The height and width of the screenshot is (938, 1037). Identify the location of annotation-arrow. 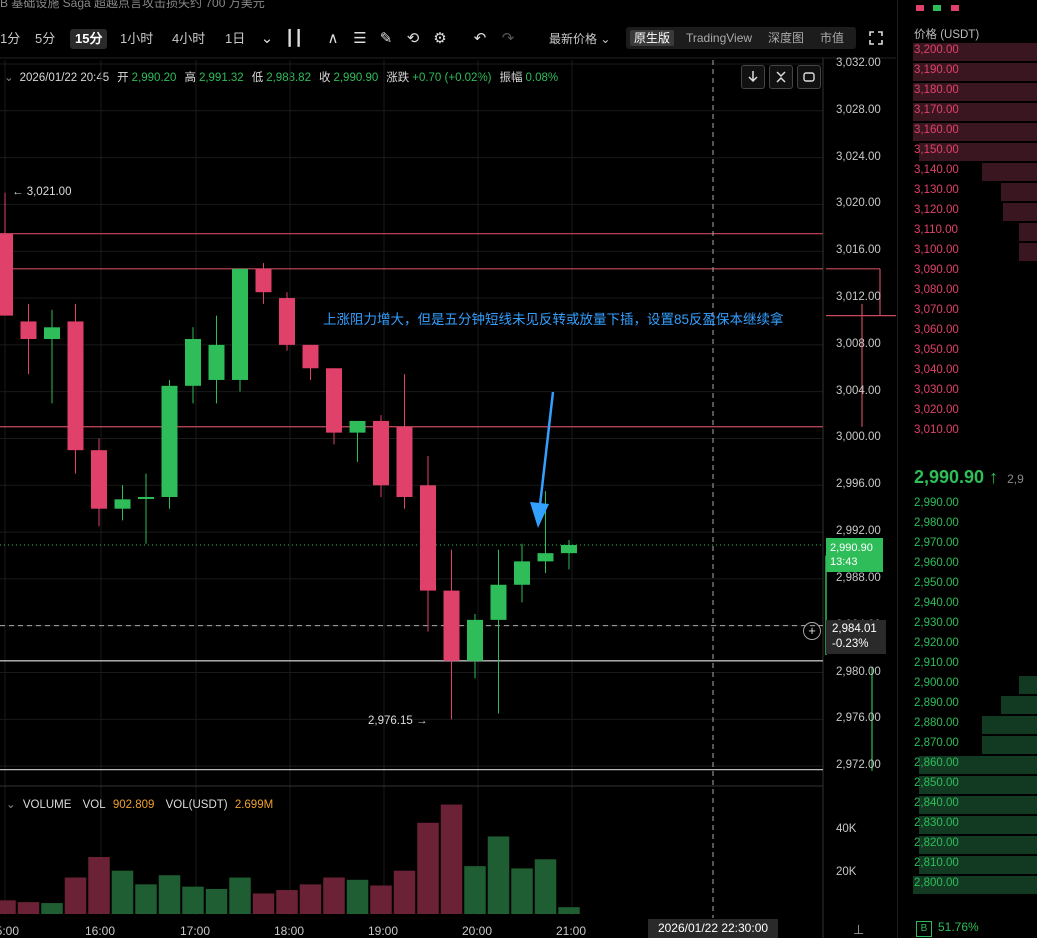
(546, 448).